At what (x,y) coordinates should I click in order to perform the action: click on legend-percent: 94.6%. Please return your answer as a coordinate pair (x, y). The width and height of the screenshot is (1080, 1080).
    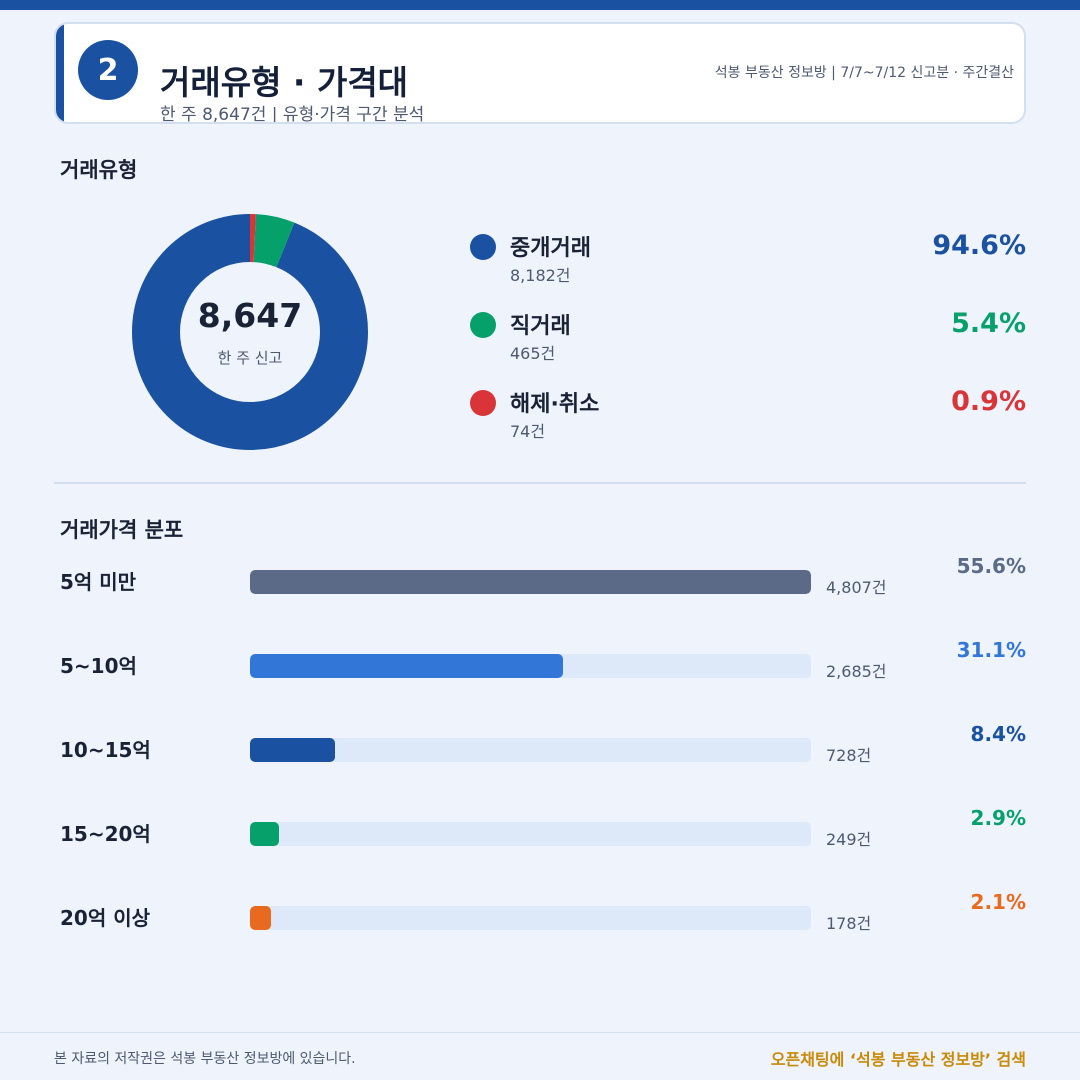
    Looking at the image, I should click on (979, 245).